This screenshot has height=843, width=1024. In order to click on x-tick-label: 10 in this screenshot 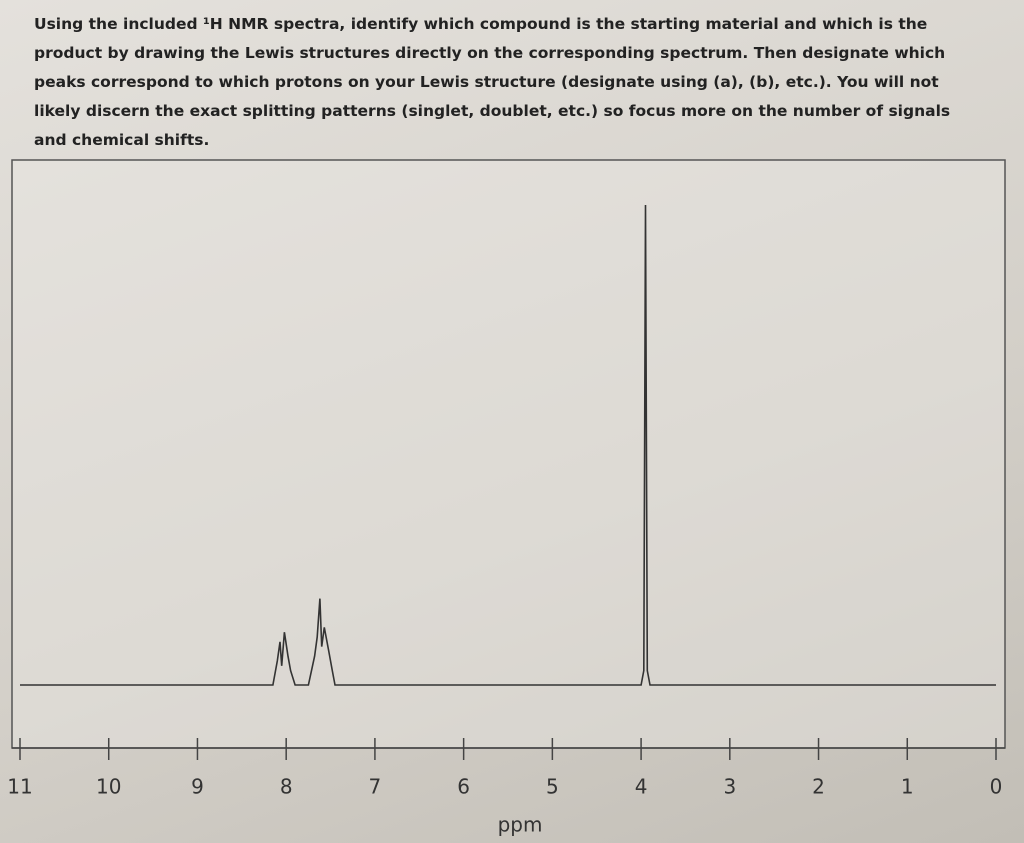, I will do `click(108, 787)`.